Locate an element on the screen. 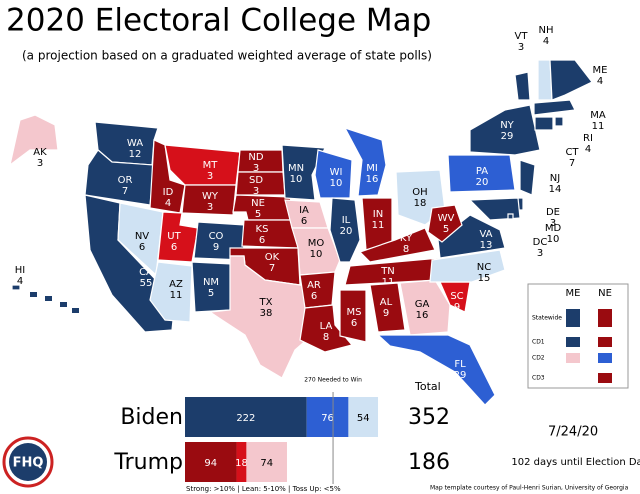  needed-label: 270 Needed to Win is located at coordinates (333, 380).